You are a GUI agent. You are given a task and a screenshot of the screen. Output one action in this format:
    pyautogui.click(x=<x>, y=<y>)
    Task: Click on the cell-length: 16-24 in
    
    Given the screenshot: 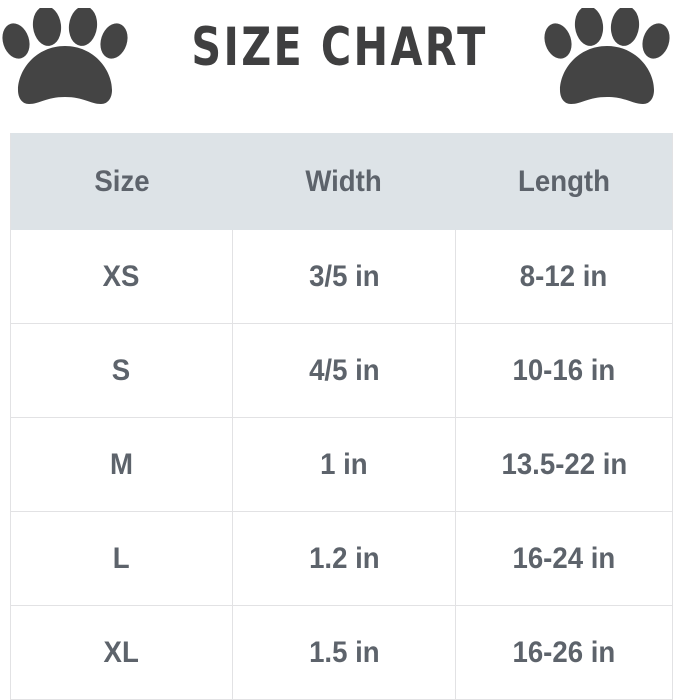 What is the action you would take?
    pyautogui.click(x=564, y=558)
    